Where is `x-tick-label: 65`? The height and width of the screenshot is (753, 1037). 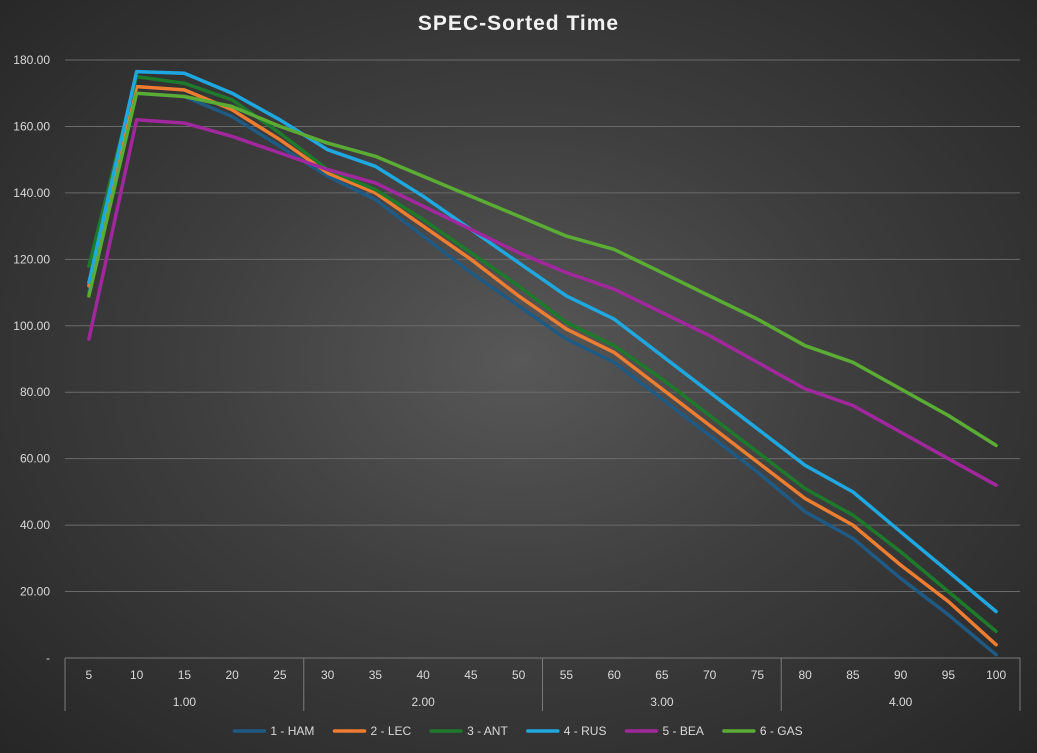 x-tick-label: 65 is located at coordinates (662, 675).